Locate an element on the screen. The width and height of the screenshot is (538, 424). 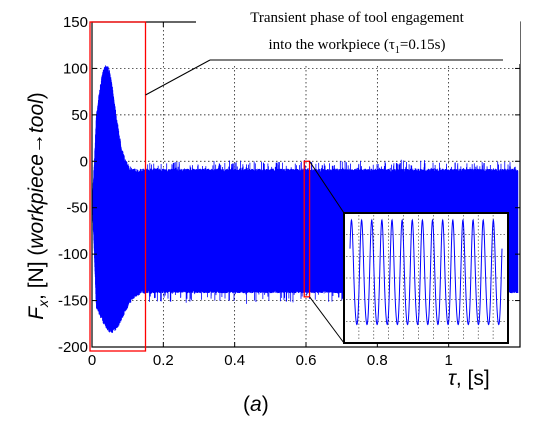
x-tick-label: 1 is located at coordinates (448, 360).